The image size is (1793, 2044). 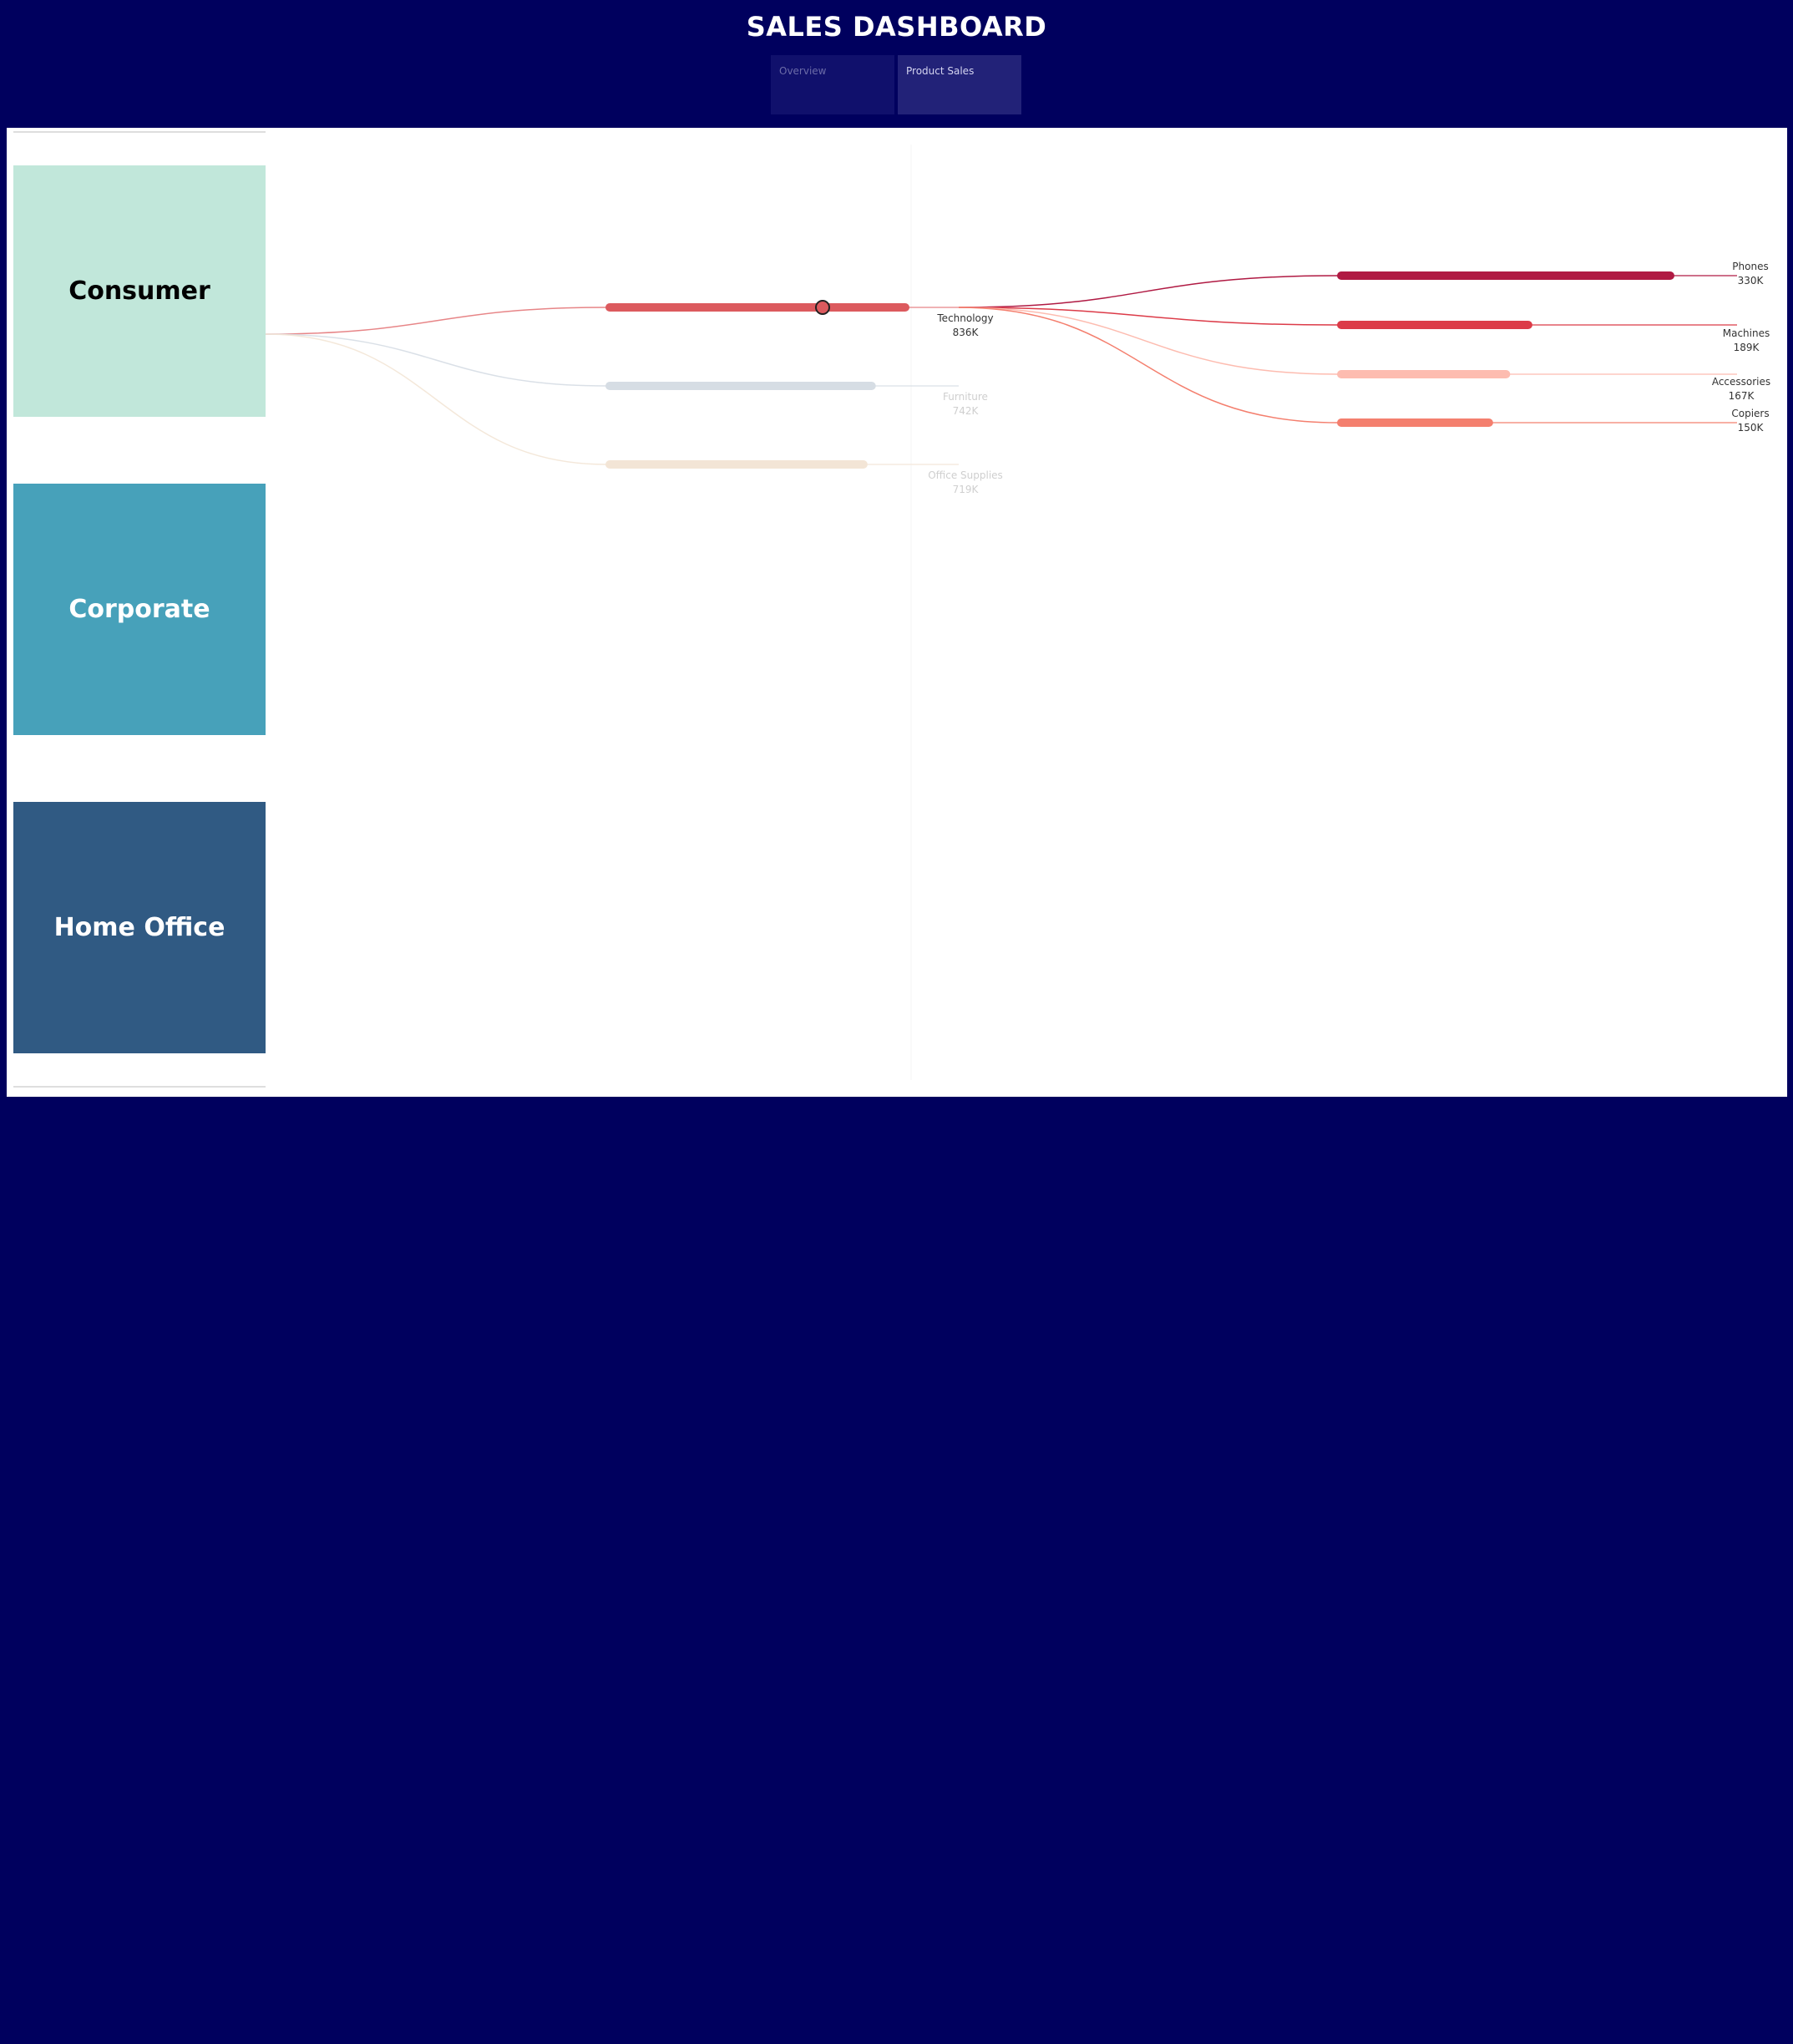 What do you see at coordinates (896, 27) in the screenshot?
I see `dashboard-title: SALES DASHBOARD` at bounding box center [896, 27].